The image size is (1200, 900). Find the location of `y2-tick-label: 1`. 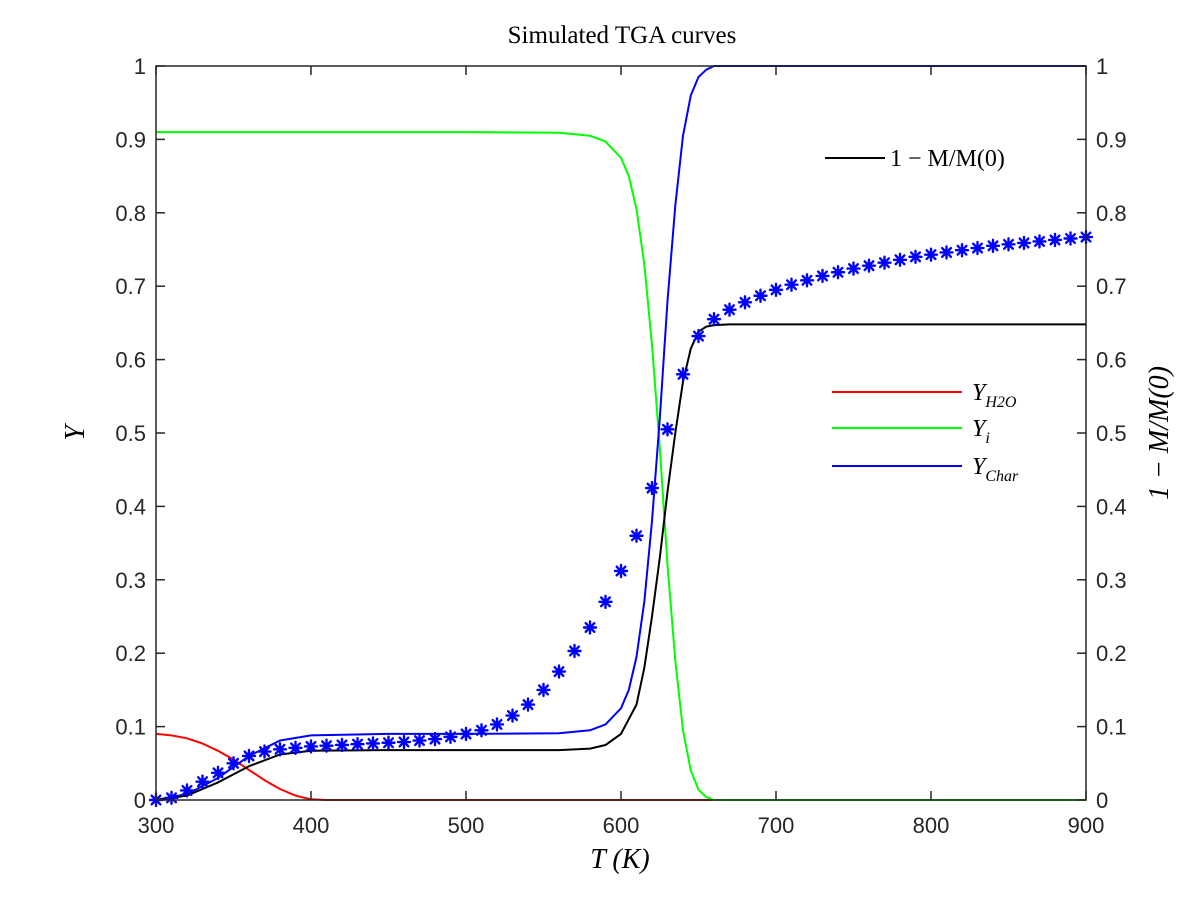

y2-tick-label: 1 is located at coordinates (1102, 66).